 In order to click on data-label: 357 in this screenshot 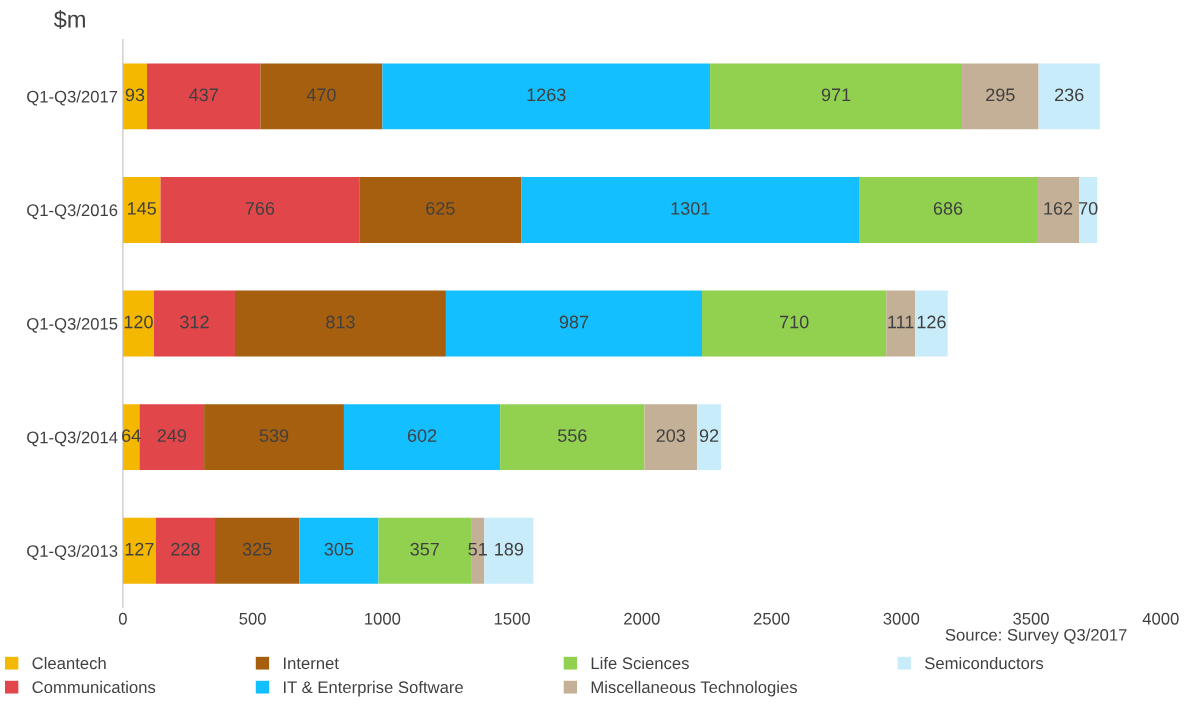, I will do `click(424, 549)`.